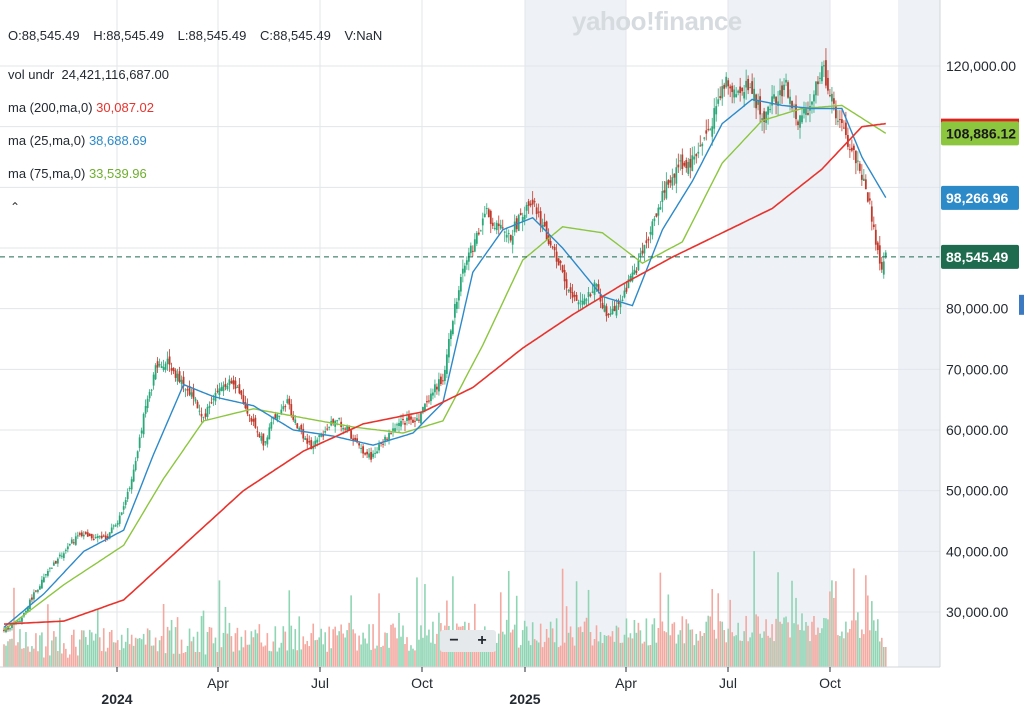  I want to click on vol-undr-readout: vol undr 24,421,116,687.00, so click(88, 74).